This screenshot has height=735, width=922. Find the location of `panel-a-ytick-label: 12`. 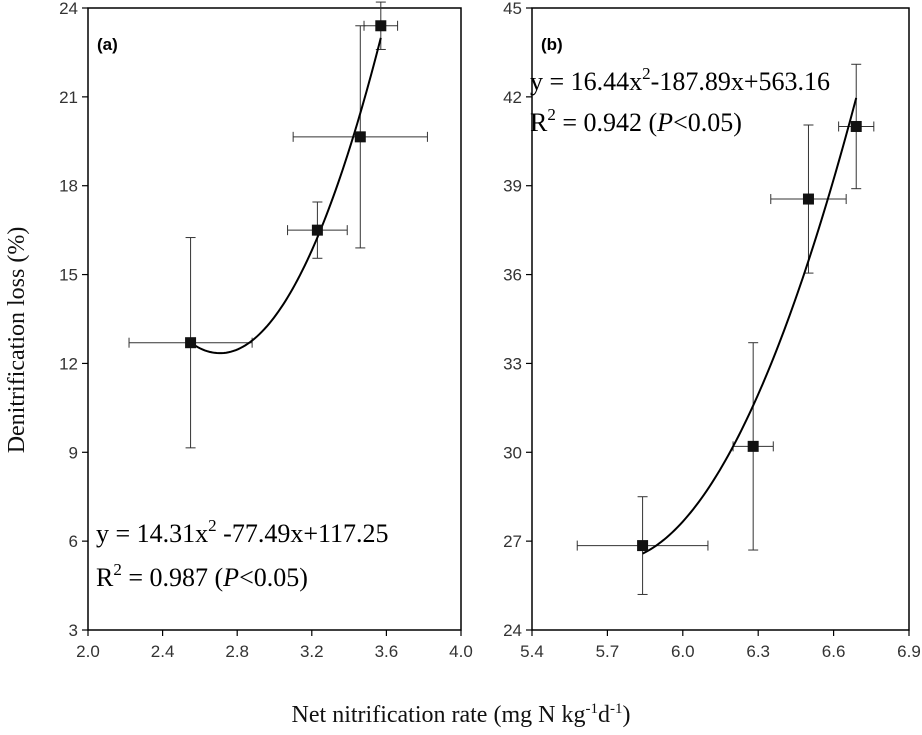

panel-a-ytick-label: 12 is located at coordinates (68, 363).